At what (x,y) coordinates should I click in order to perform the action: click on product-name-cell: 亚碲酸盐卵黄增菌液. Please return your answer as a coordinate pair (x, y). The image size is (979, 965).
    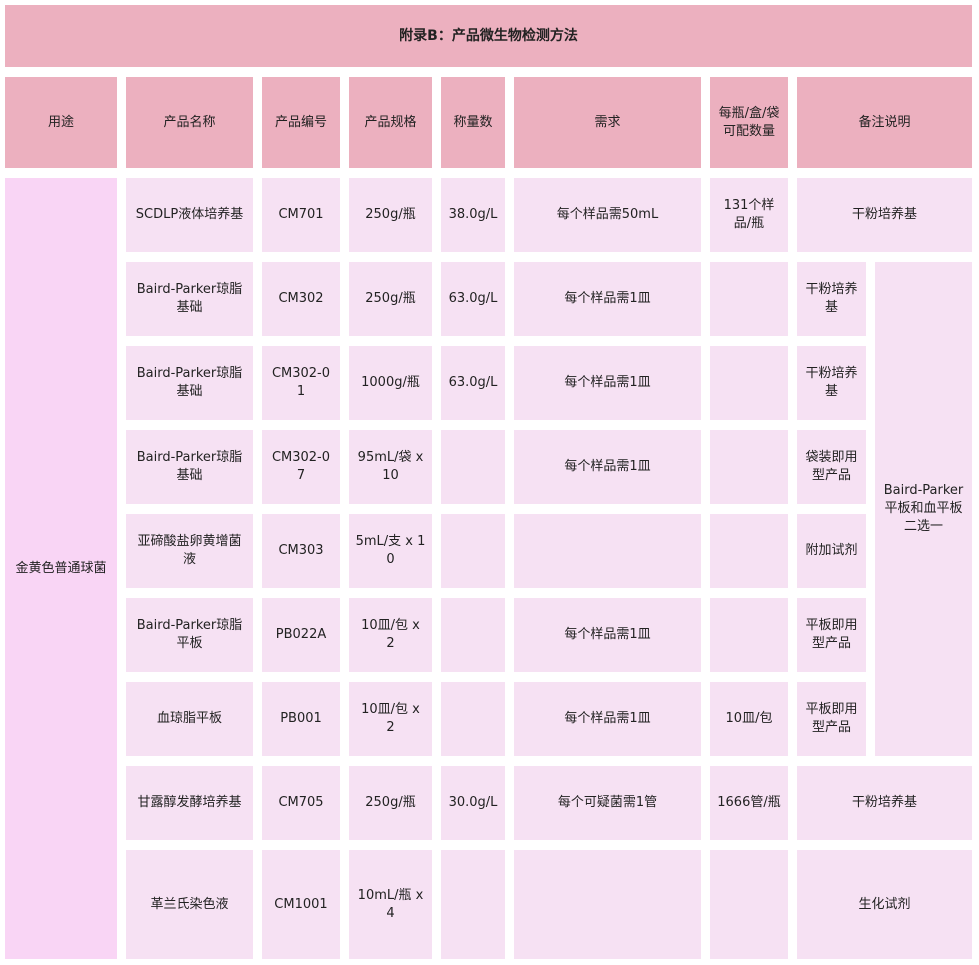
    Looking at the image, I should click on (189, 551).